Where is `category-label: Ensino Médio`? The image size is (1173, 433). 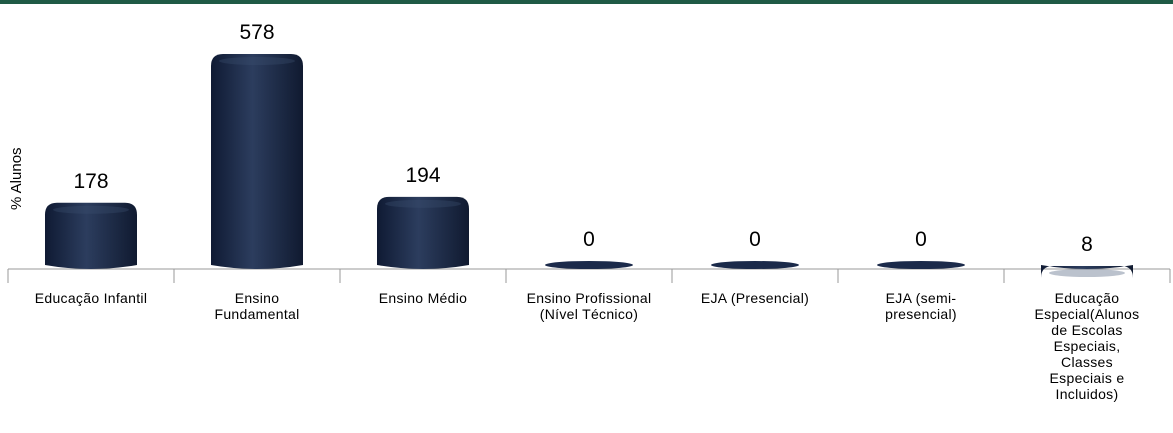 category-label: Ensino Médio is located at coordinates (423, 298).